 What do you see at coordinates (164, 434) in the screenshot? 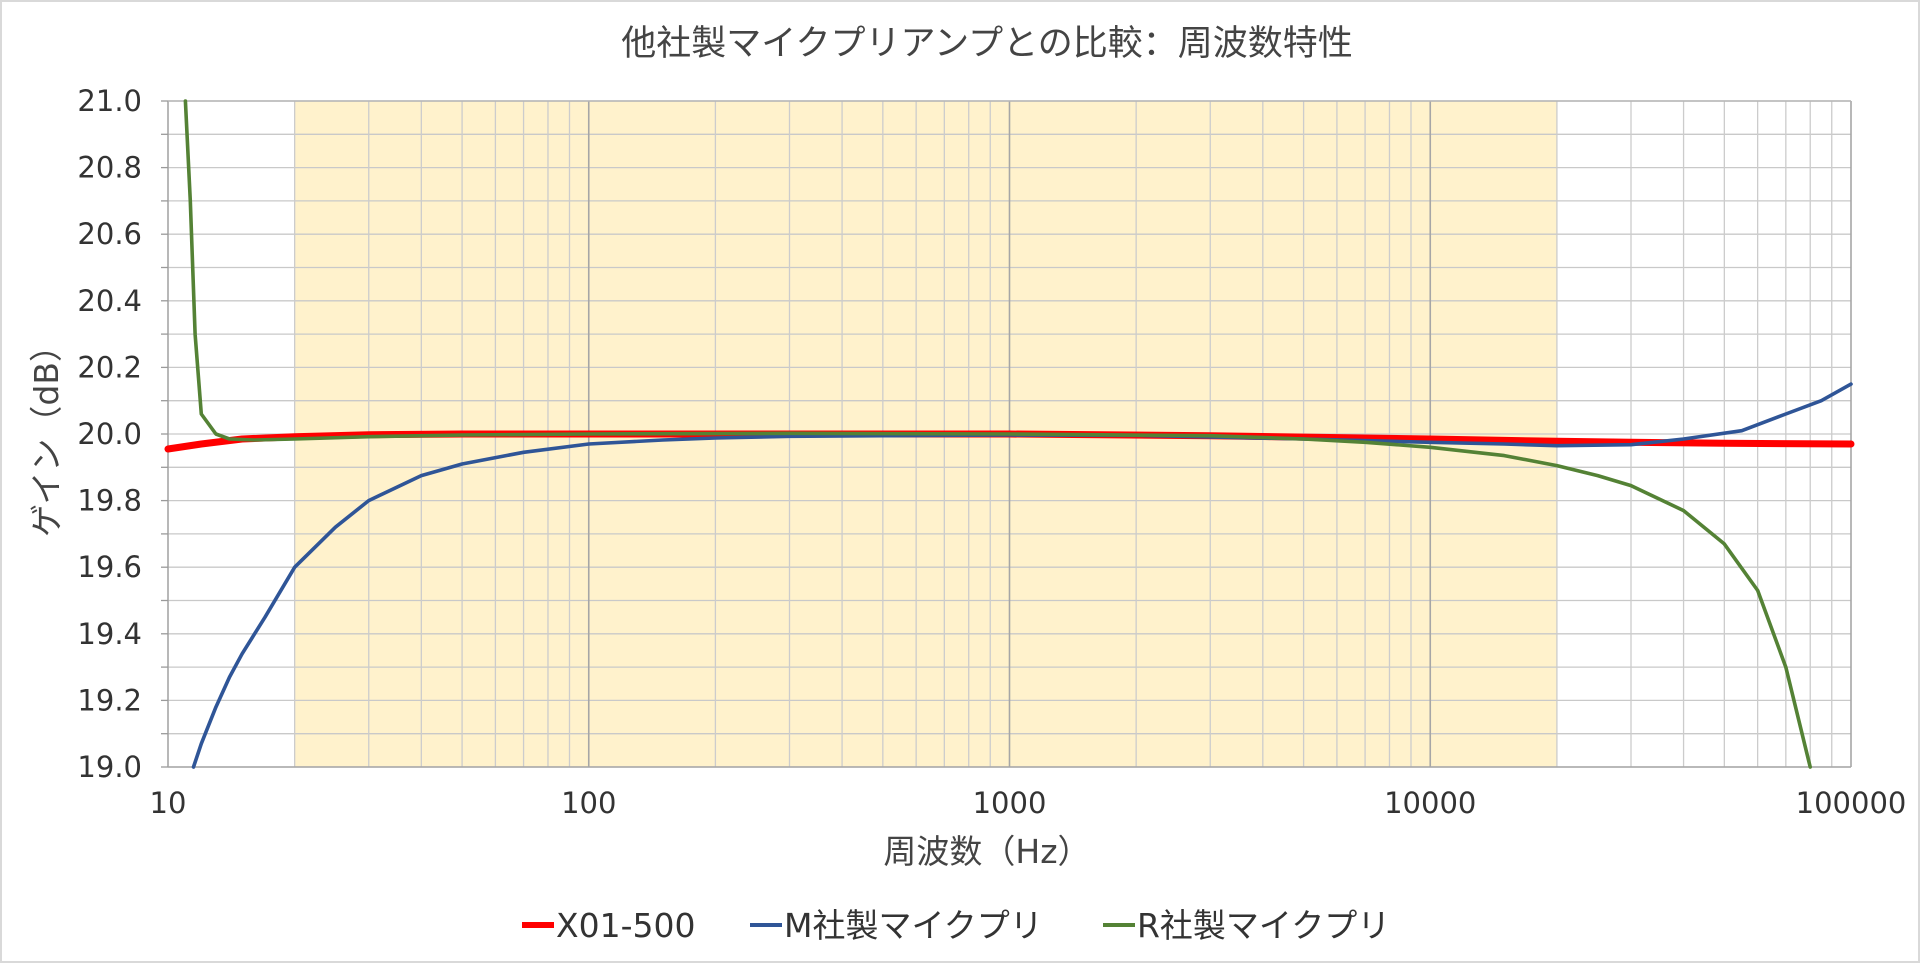
I see `y-axis-tick-marks` at bounding box center [164, 434].